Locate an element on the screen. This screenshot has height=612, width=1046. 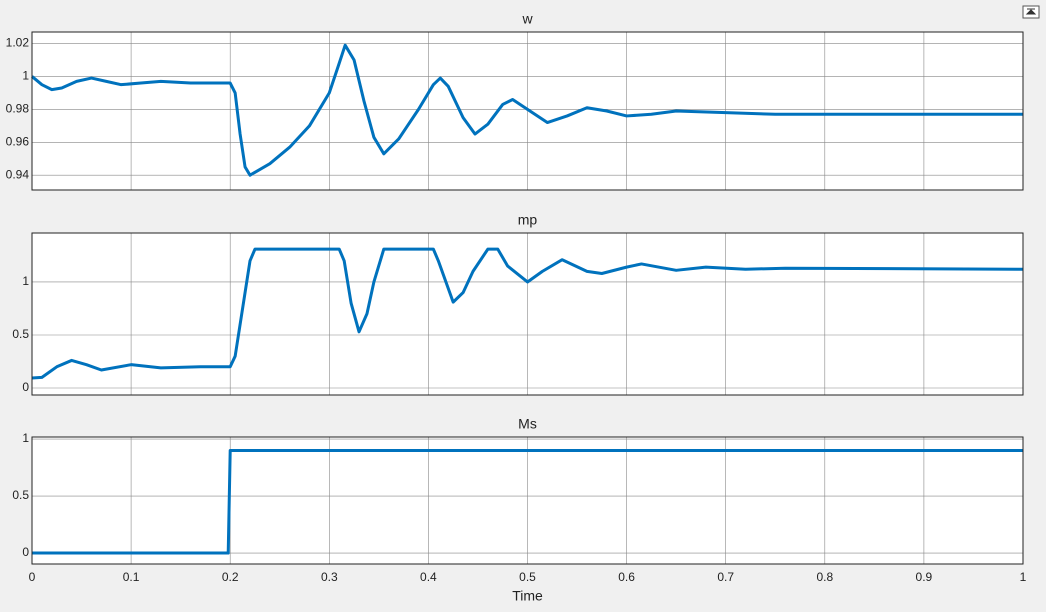
x-axis-label: Time is located at coordinates (527, 596).